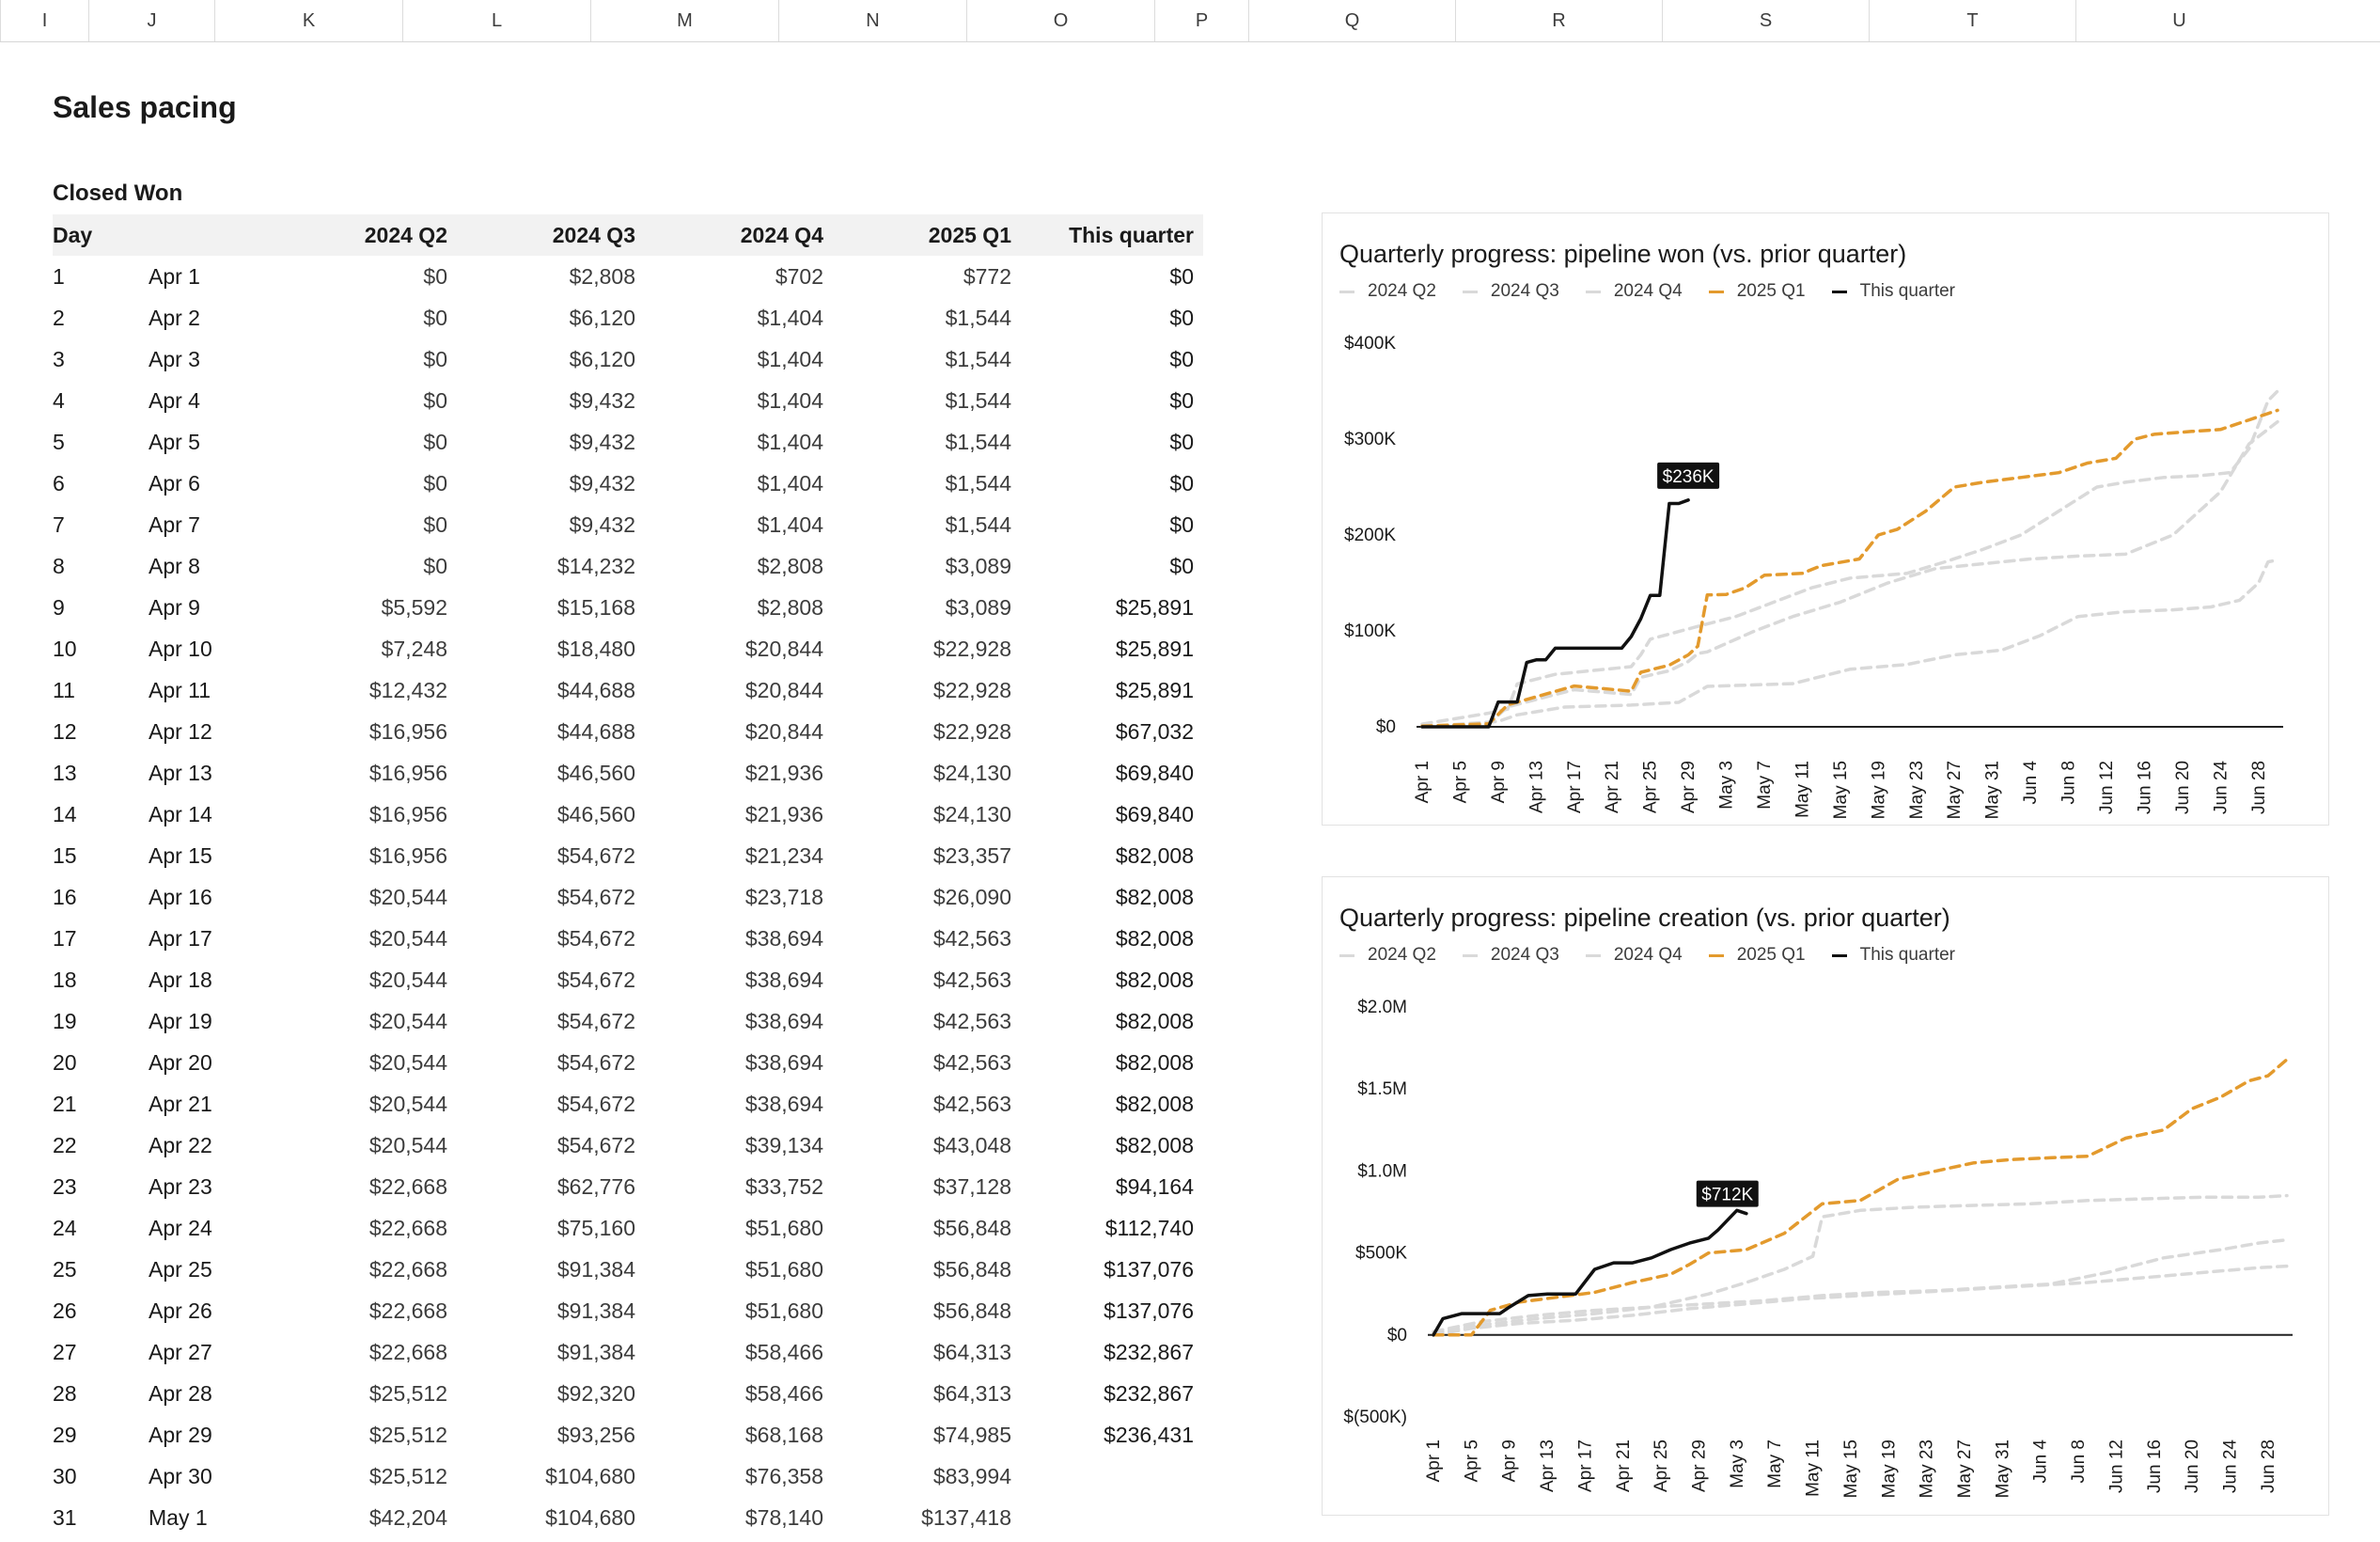 This screenshot has width=2380, height=1542. Describe the element at coordinates (65, 855) in the screenshot. I see `day-cell: 15` at that location.